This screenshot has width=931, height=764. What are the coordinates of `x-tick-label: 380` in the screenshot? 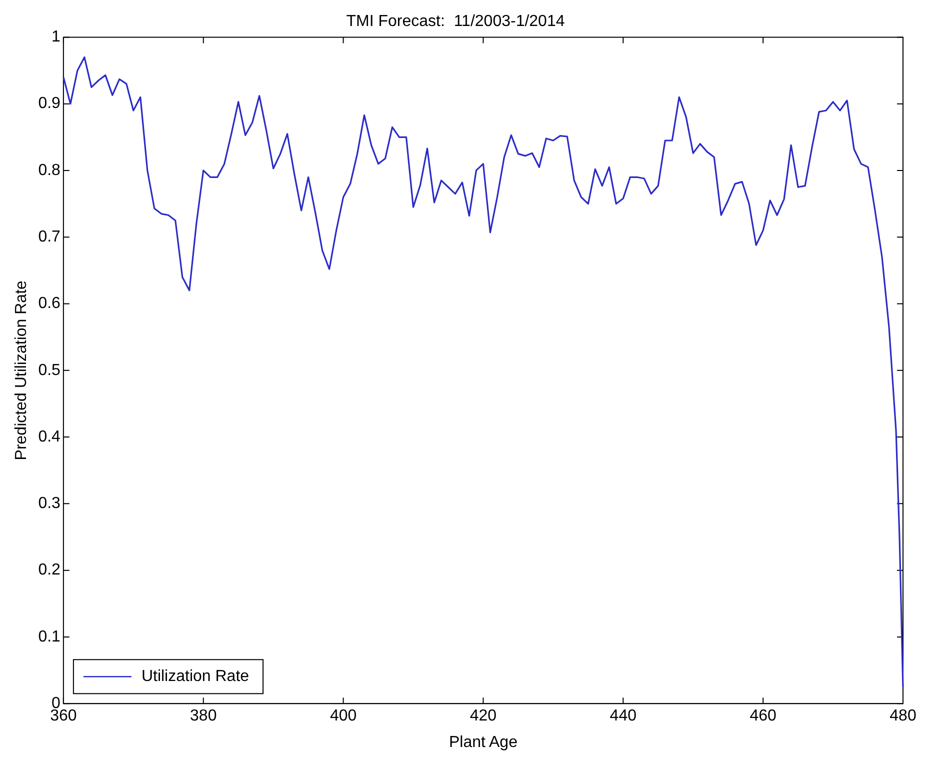 It's located at (203, 716).